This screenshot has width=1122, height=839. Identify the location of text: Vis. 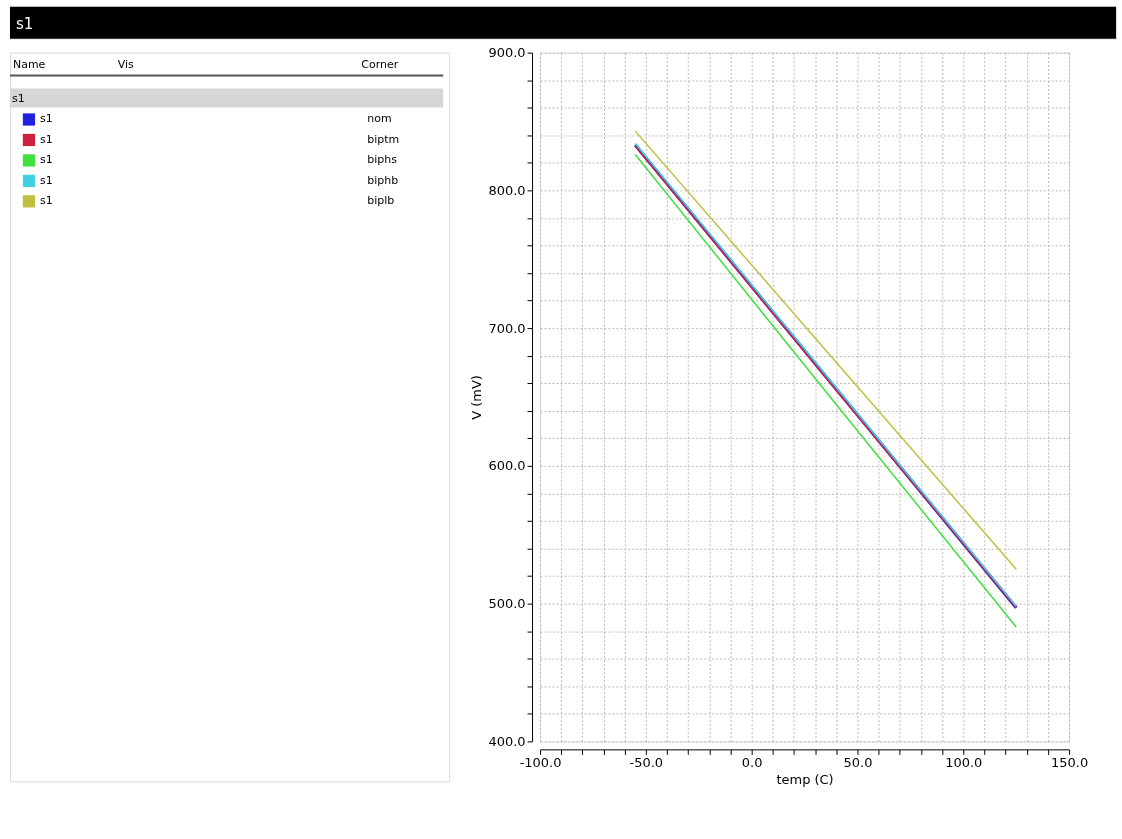
(126, 64).